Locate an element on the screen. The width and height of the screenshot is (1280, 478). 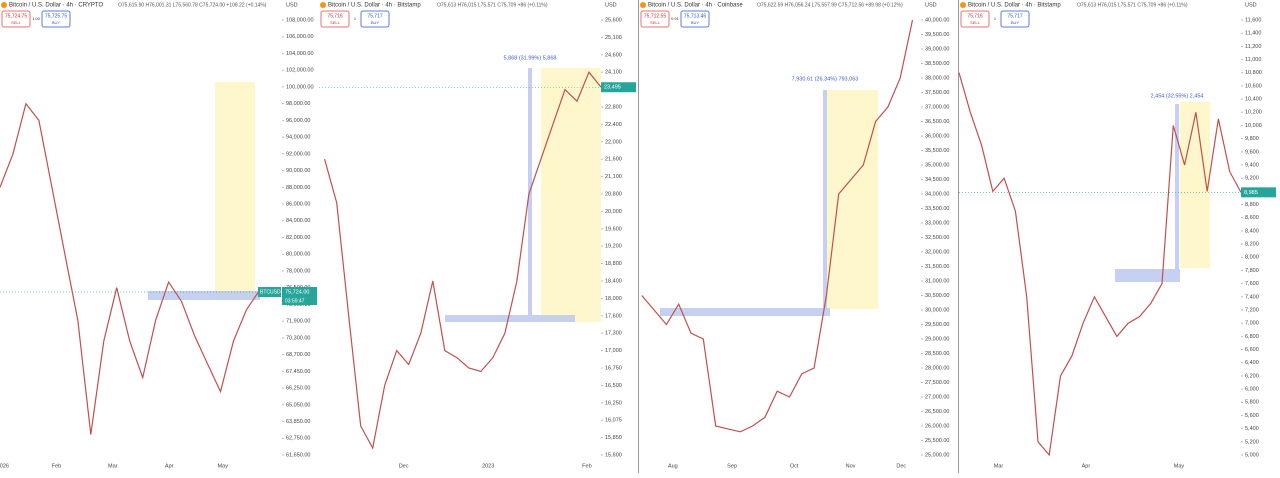
y-tick-label: 34,500.00 is located at coordinates (937, 180).